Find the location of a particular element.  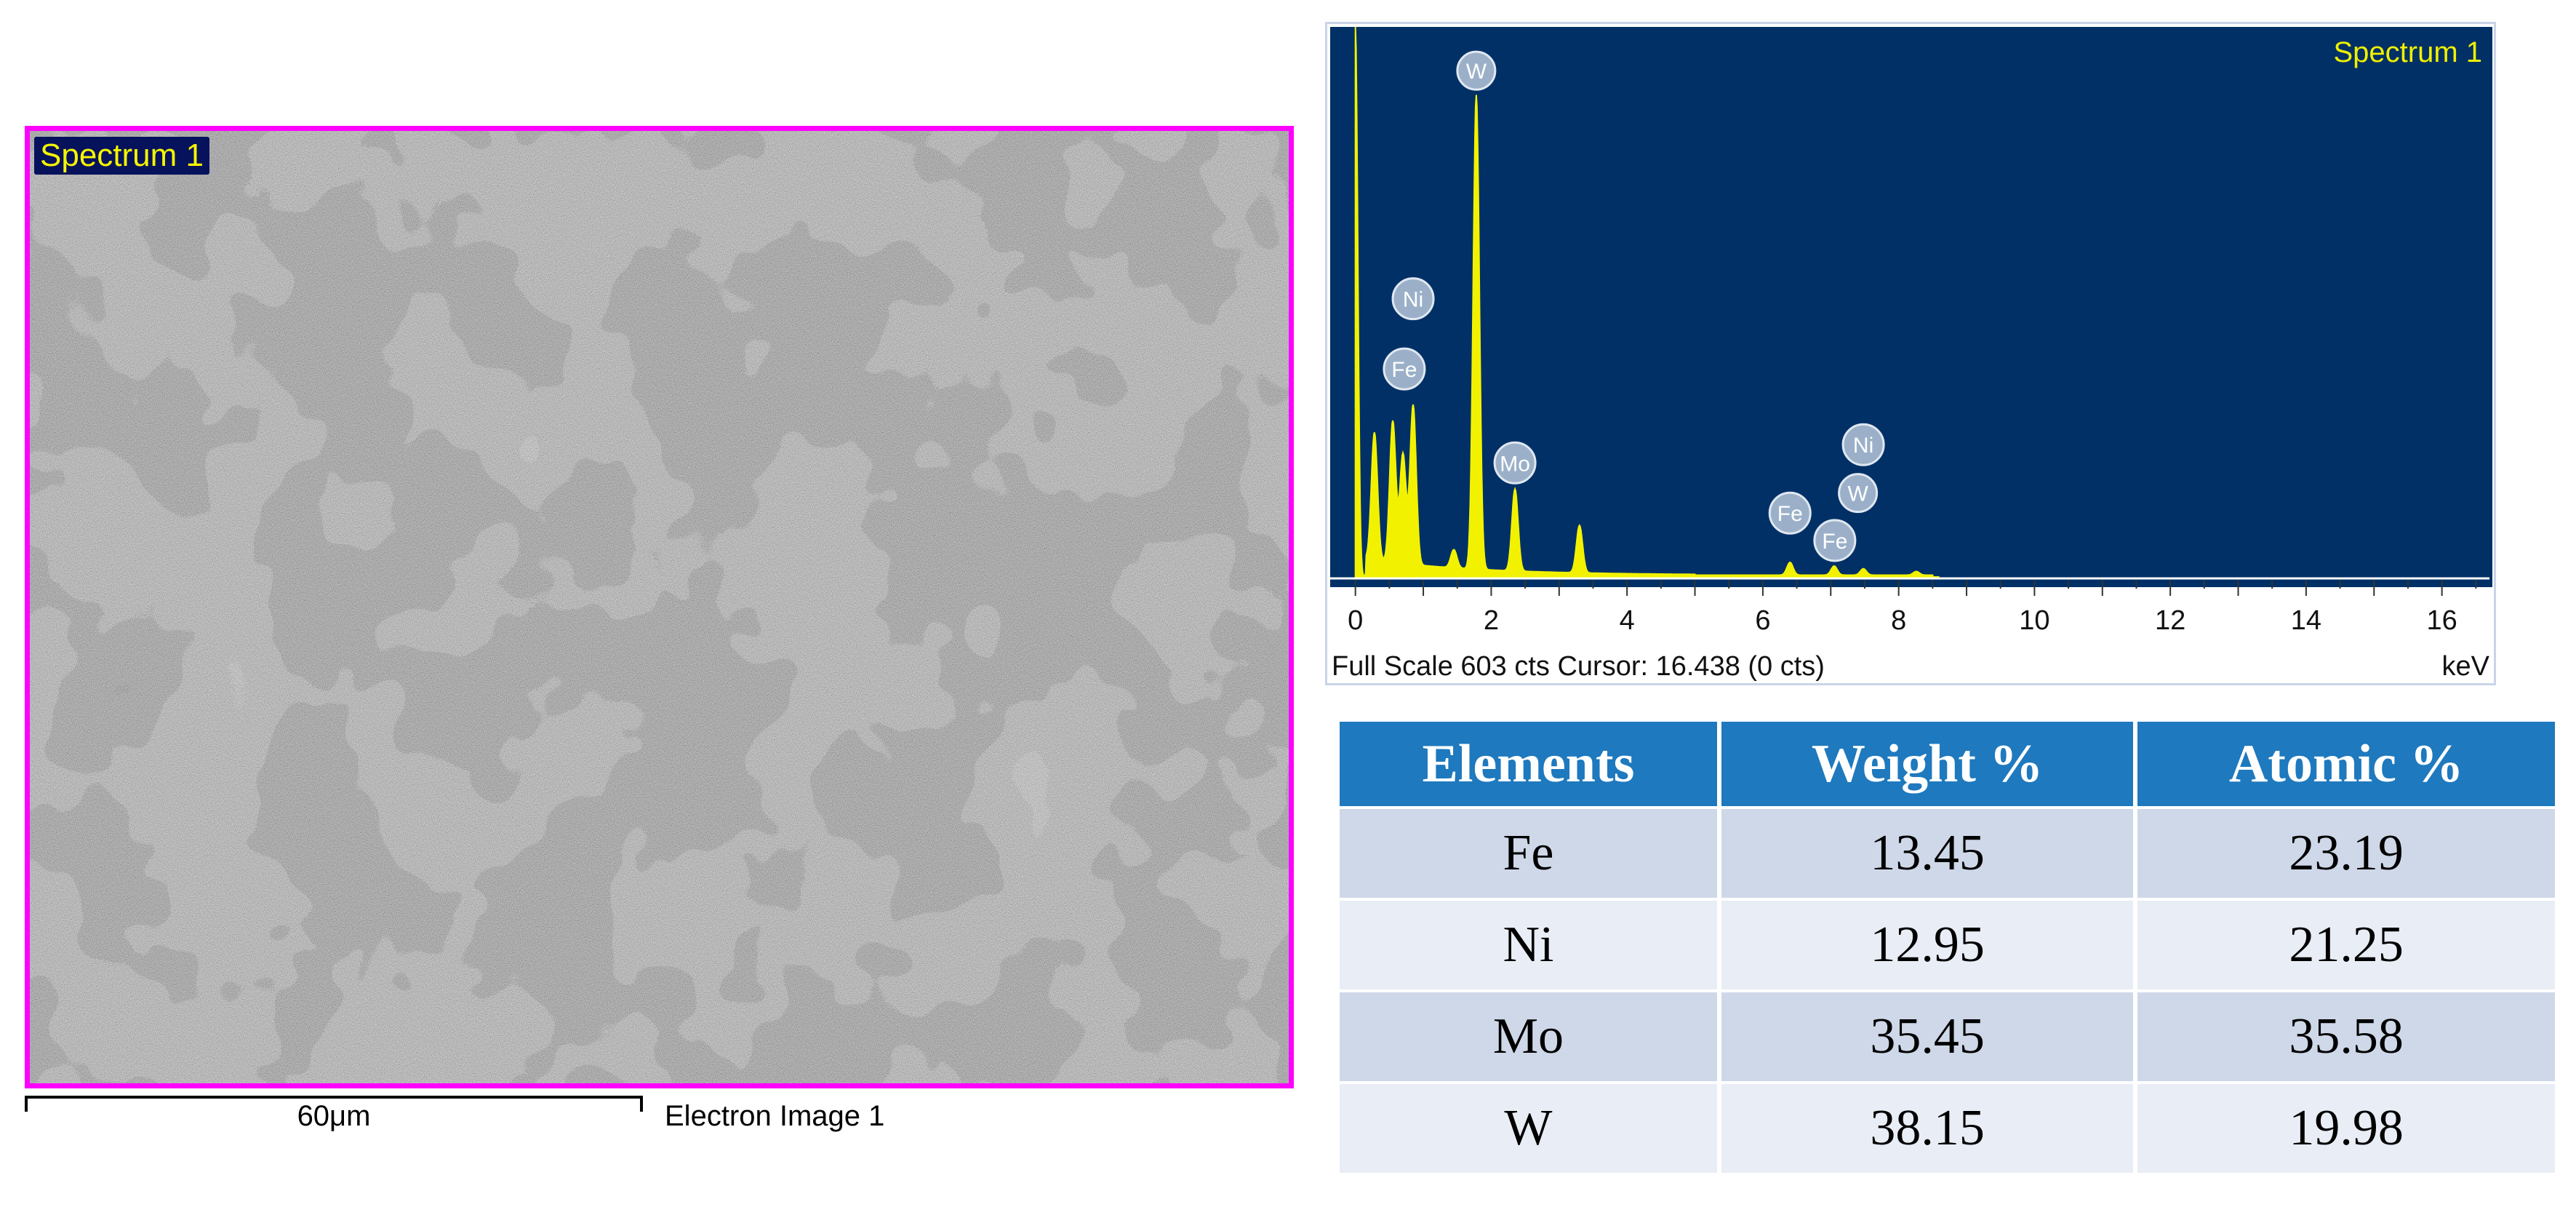

cell-atomic: 23.19 is located at coordinates (2346, 853).